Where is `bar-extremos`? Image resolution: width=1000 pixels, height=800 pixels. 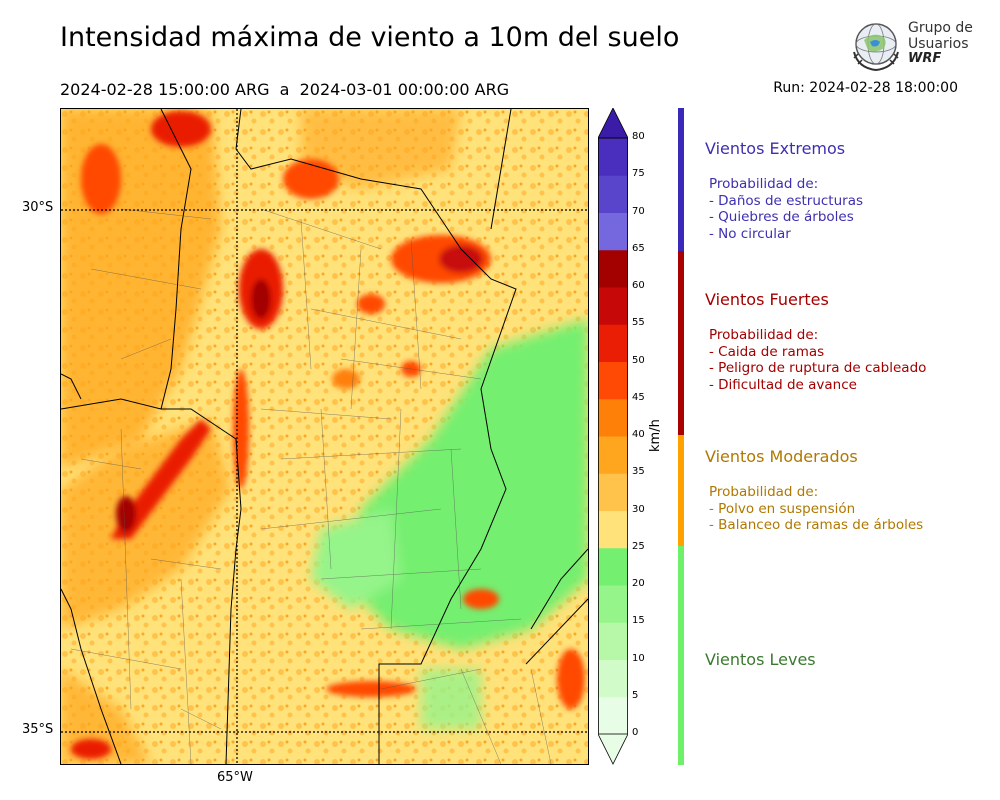
bar-extremos is located at coordinates (681, 179).